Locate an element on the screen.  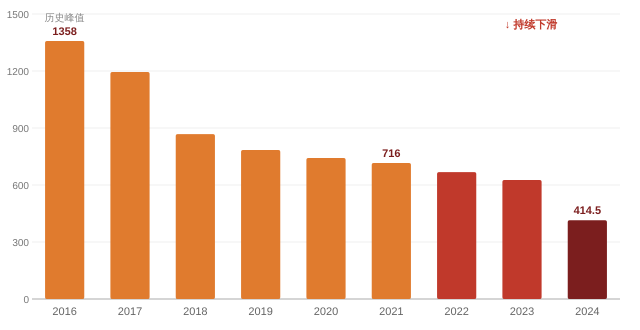
x-tick-label: 2023 is located at coordinates (522, 312).